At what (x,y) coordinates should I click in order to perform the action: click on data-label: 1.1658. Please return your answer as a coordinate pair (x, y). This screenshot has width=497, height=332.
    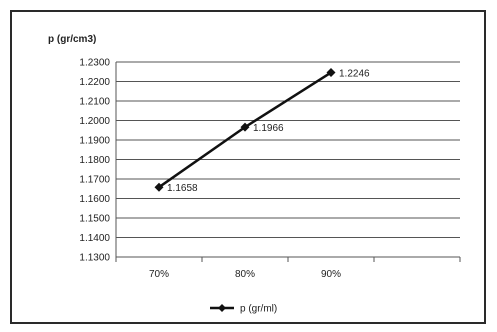
    Looking at the image, I should click on (182, 188).